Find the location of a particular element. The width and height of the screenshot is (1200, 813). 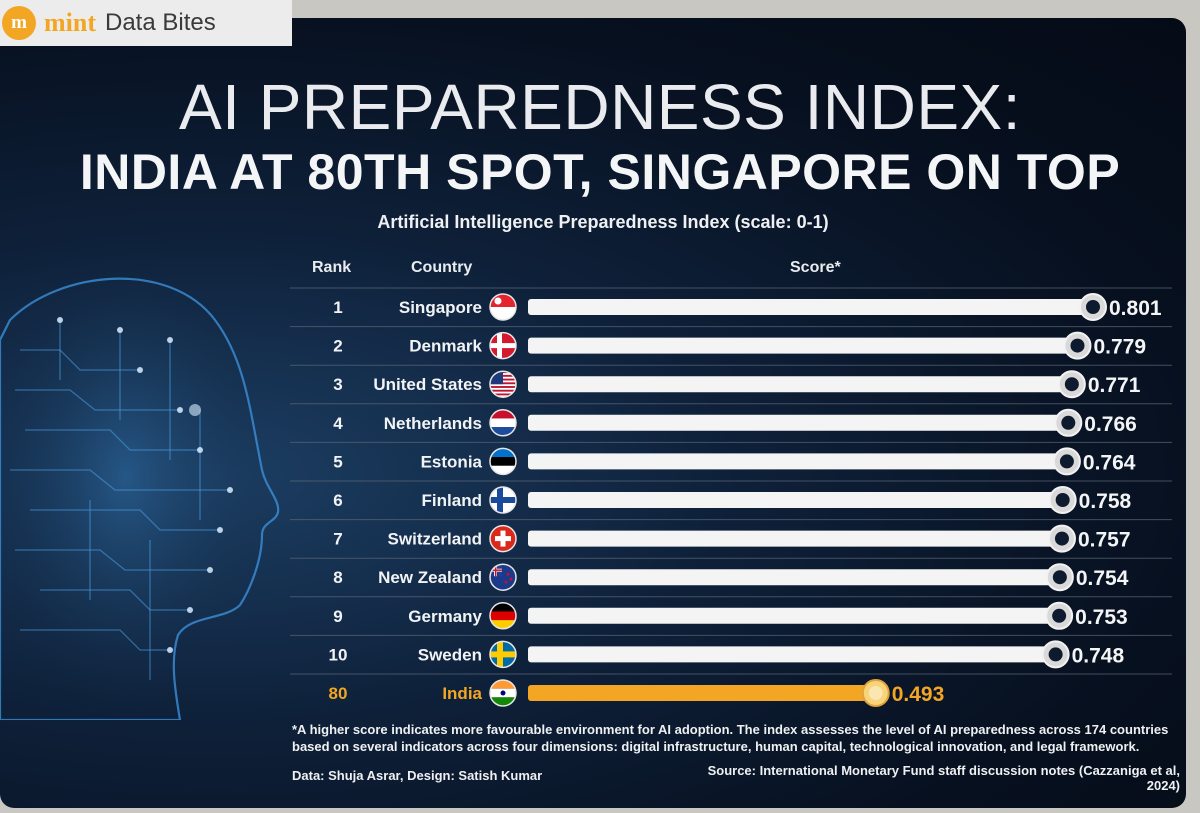

chart-title: AI PREPAREDNESS INDEX: is located at coordinates (600, 107).